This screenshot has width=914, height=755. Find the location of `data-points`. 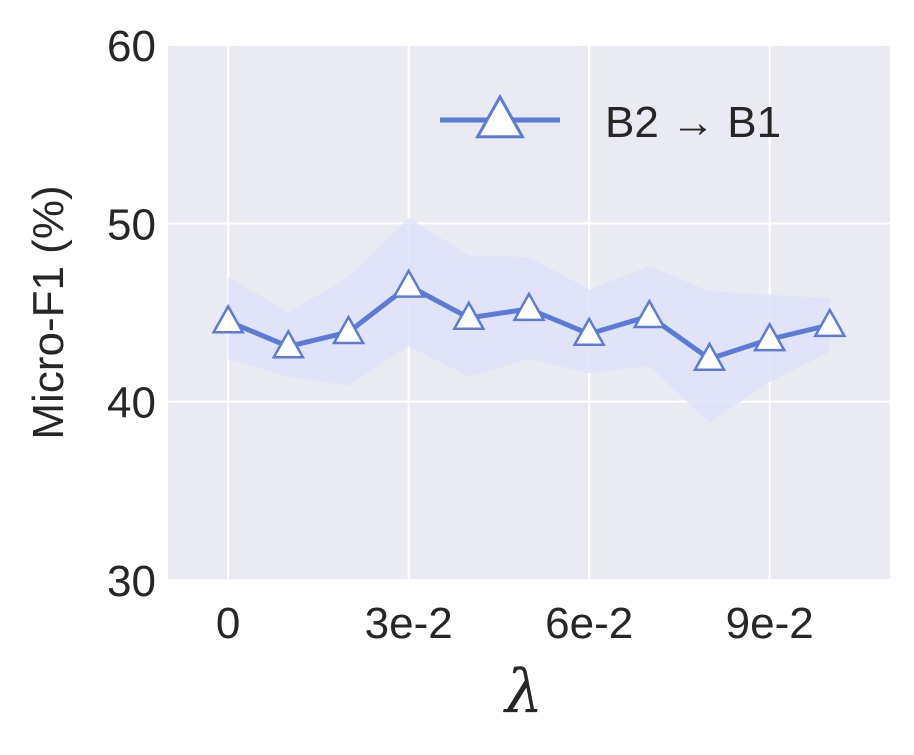

data-points is located at coordinates (529, 319).